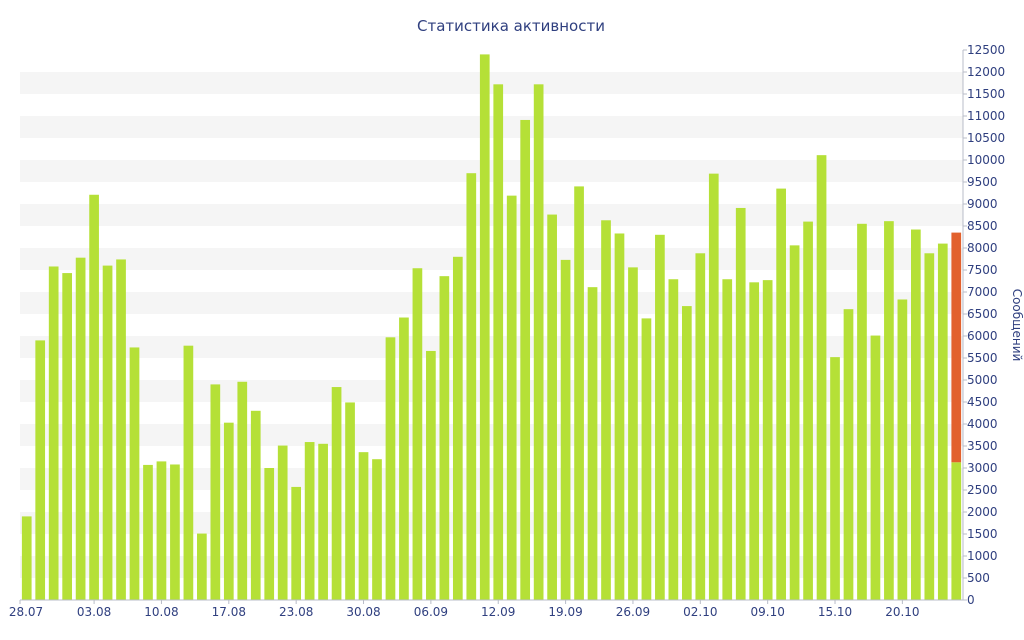 The image size is (1024, 640). I want to click on x-tick-label: 12.09, so click(498, 612).